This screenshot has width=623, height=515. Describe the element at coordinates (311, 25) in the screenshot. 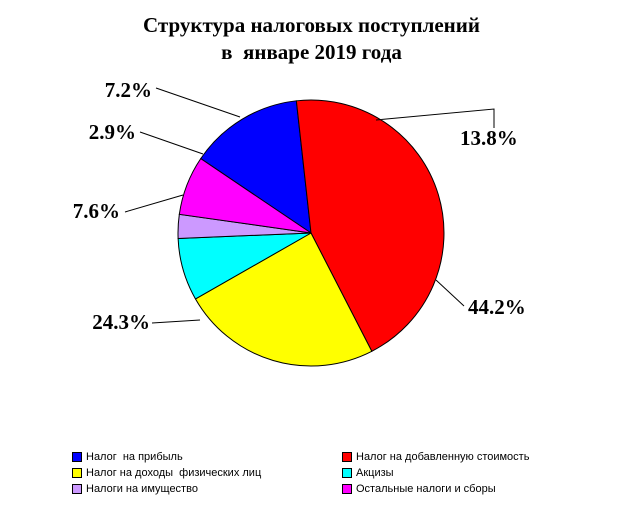

I see `chart-title-line-1: Структура налоговых поступлений` at that location.